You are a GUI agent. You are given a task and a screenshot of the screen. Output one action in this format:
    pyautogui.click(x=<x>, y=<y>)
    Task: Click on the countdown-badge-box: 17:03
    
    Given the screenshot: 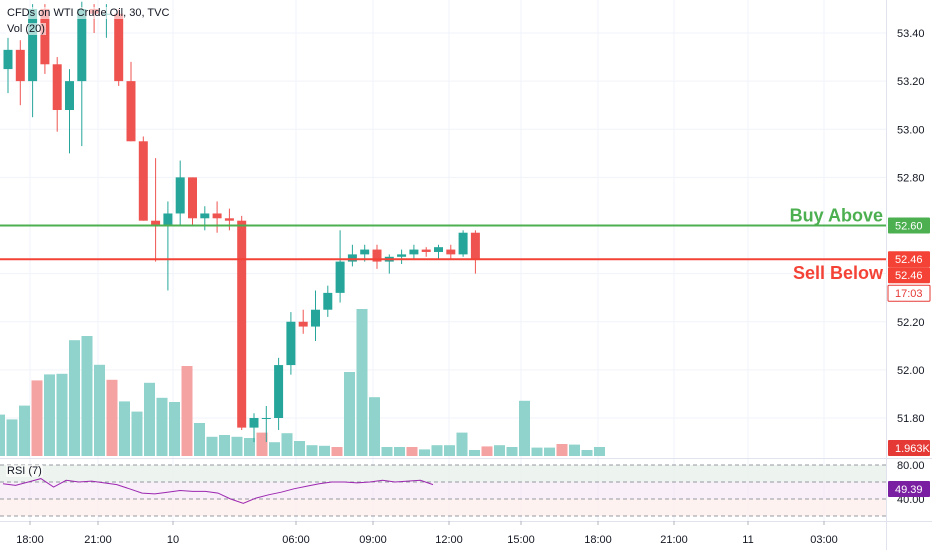 What is the action you would take?
    pyautogui.click(x=909, y=294)
    